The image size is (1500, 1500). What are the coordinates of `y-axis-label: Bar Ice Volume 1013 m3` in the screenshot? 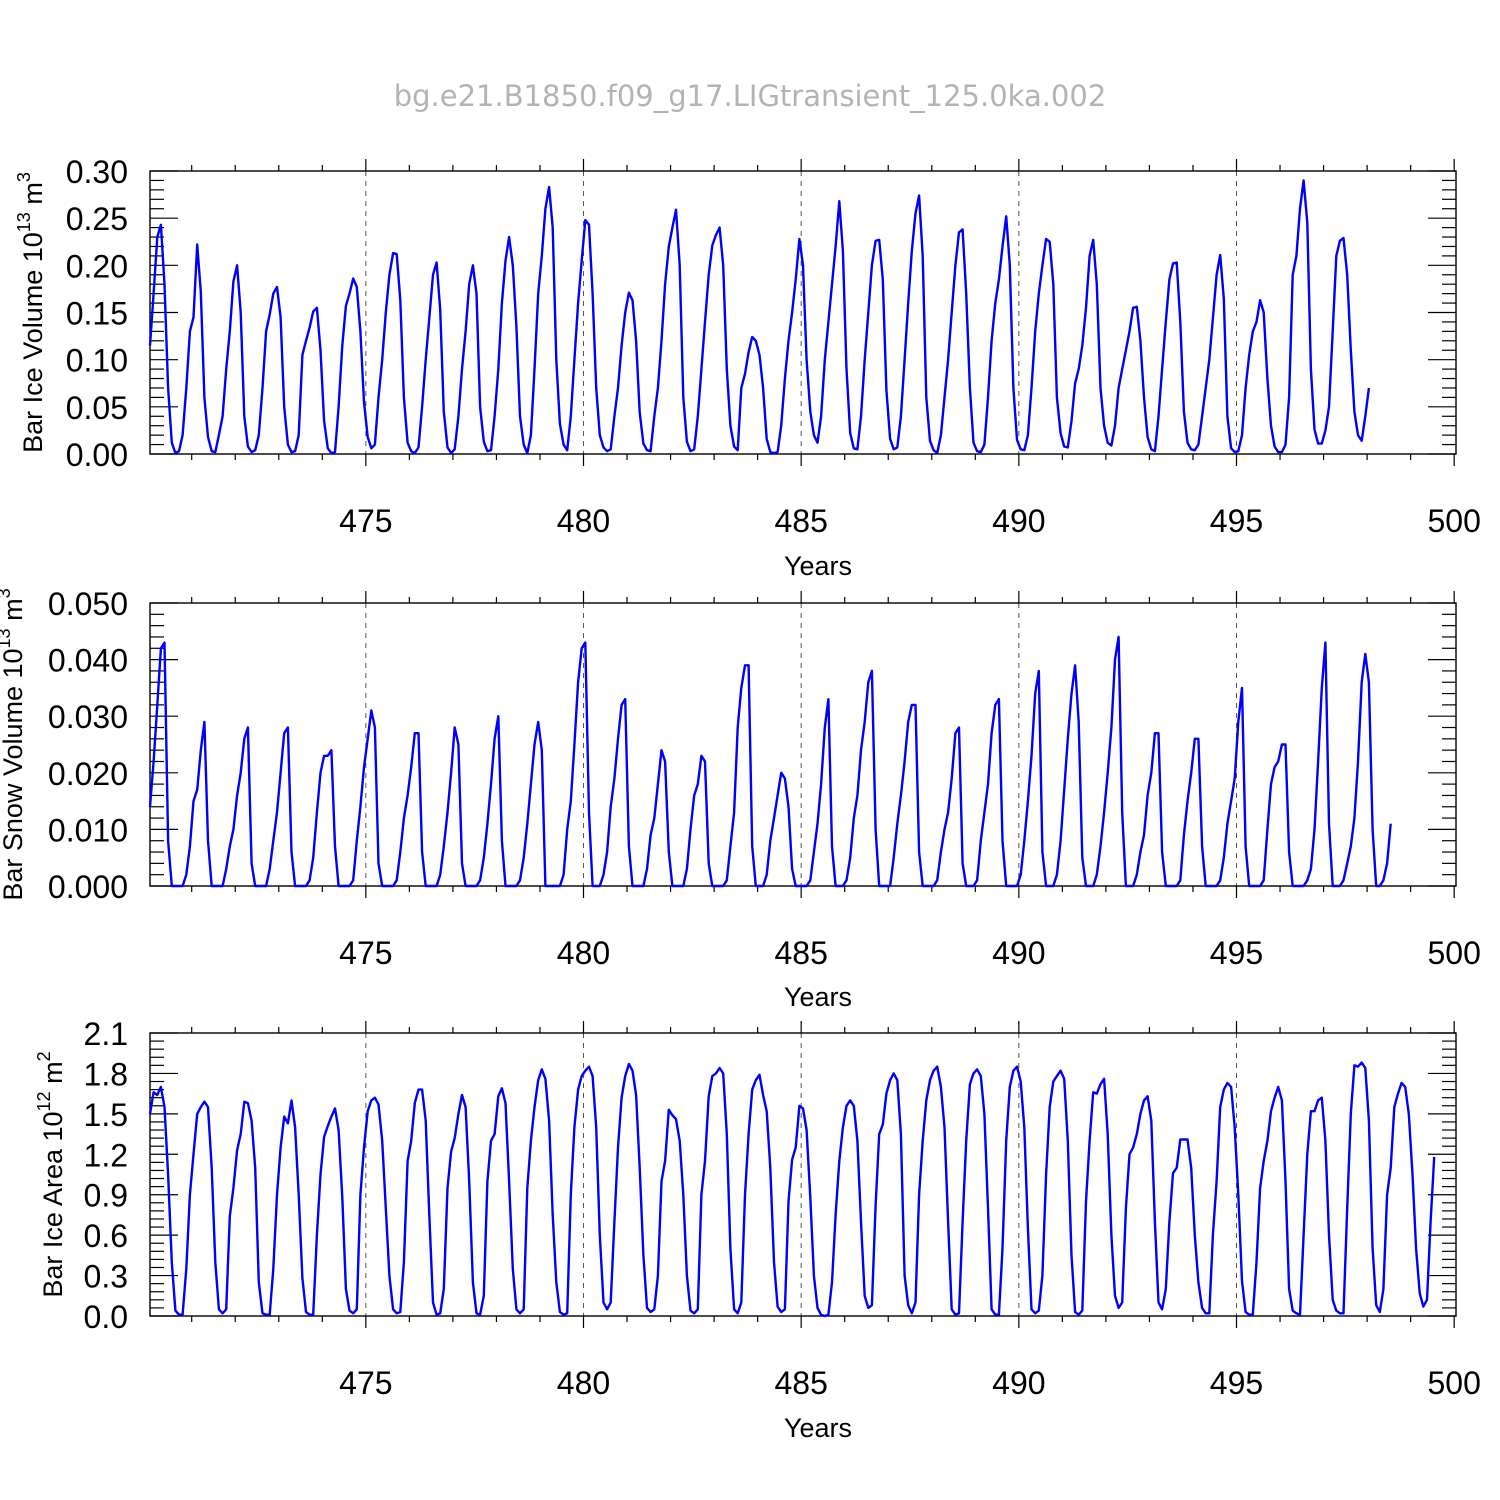 It's located at (31, 312).